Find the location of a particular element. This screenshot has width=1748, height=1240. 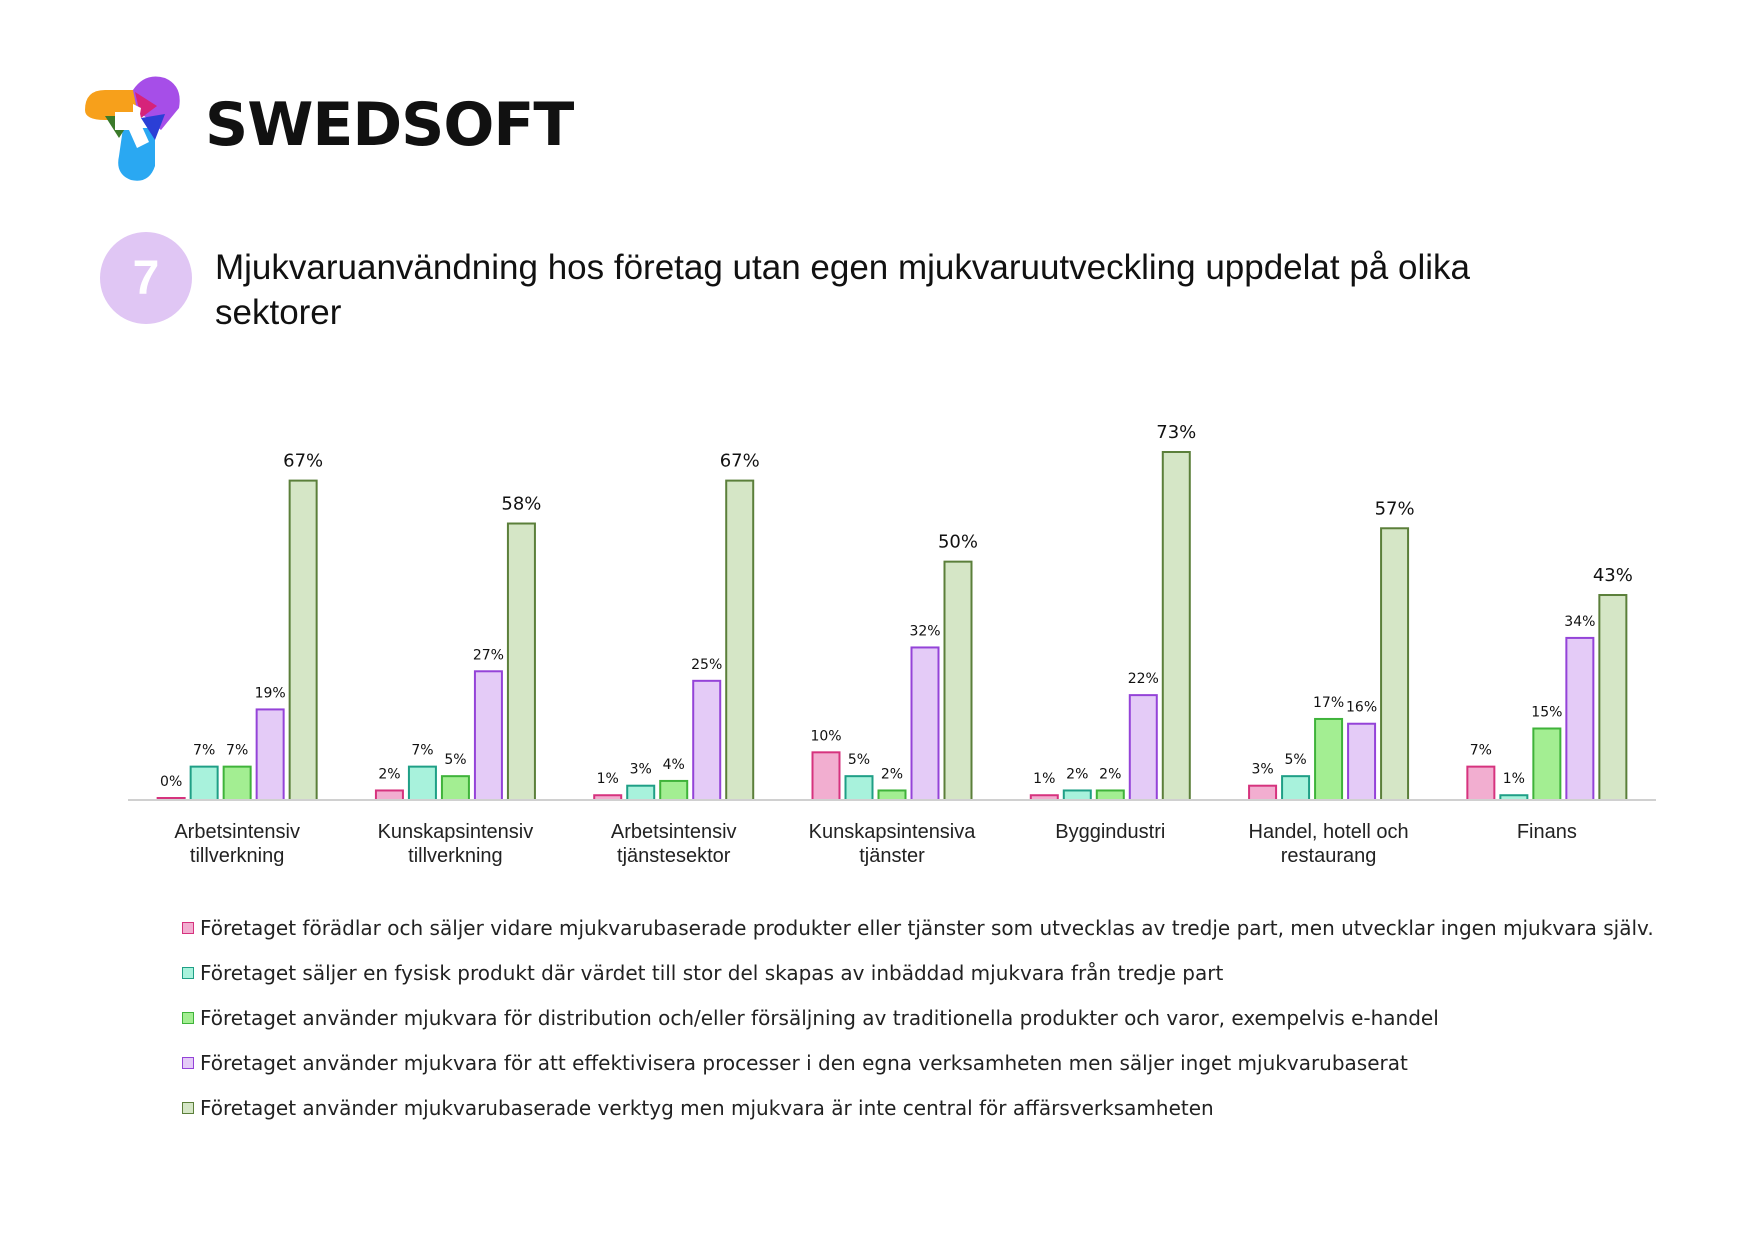

data-label: 43% is located at coordinates (1613, 575).